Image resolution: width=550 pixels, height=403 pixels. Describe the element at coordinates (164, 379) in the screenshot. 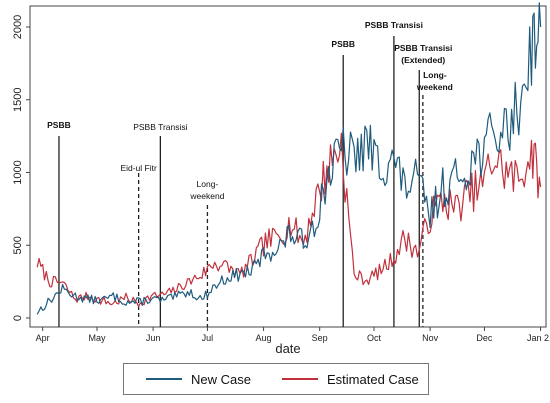

I see `legend-swatch-new-case` at that location.